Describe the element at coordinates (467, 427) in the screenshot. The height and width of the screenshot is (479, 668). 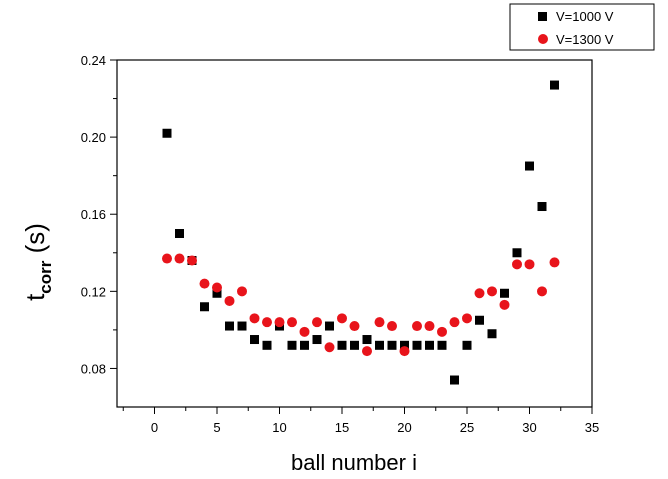
I see `x-tick-label: 25` at that location.